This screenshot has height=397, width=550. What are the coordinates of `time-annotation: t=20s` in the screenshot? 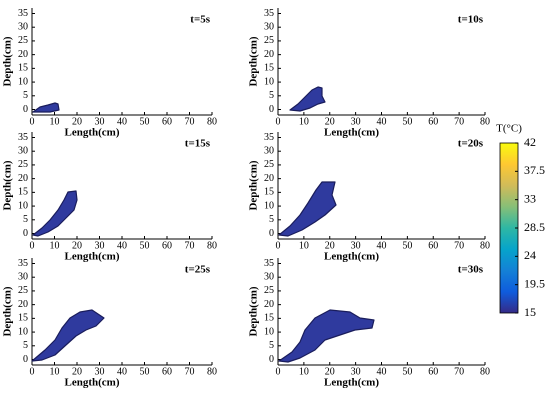 It's located at (471, 144).